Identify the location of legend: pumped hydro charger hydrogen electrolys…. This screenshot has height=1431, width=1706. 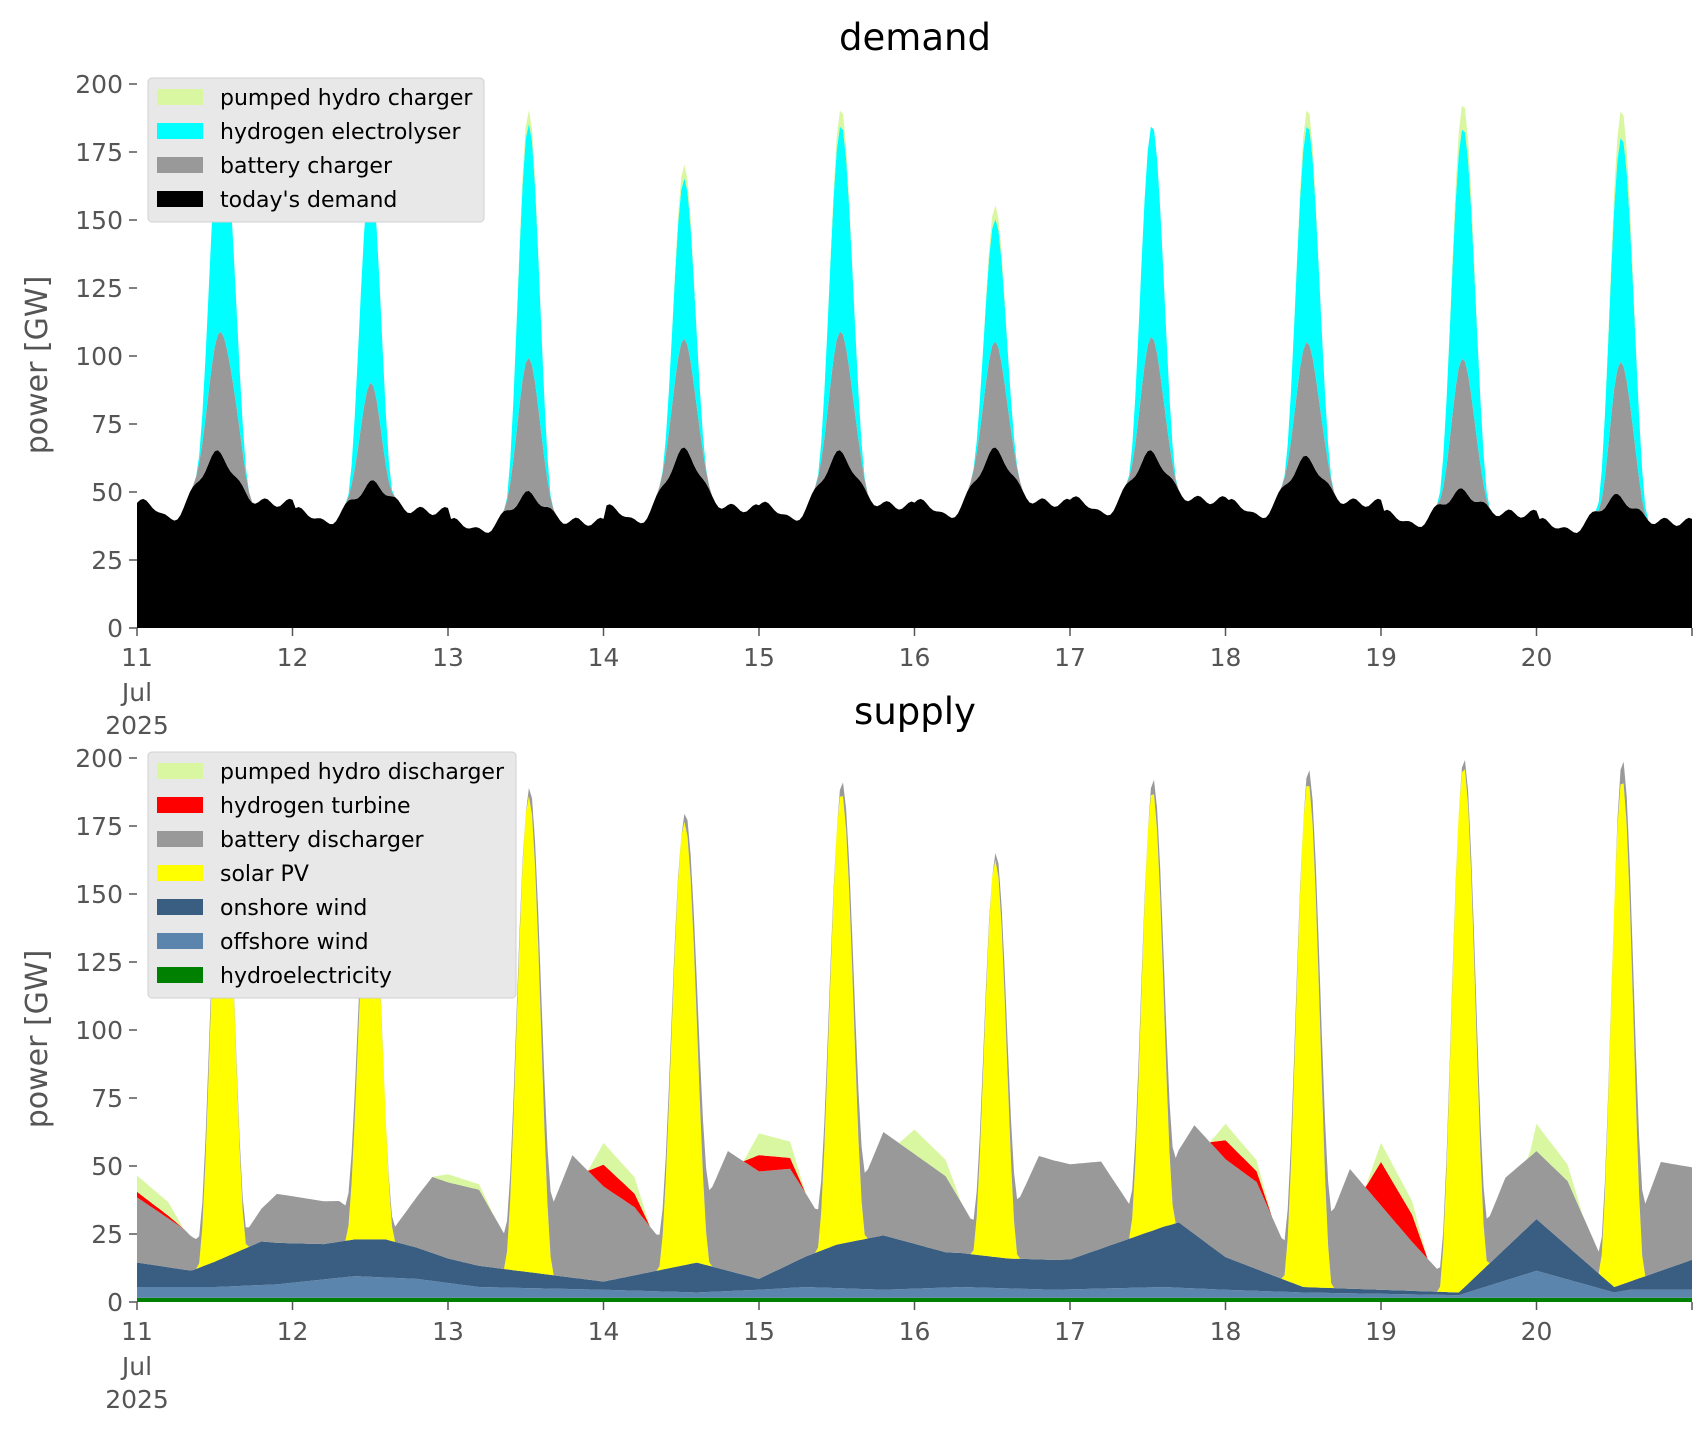
(316, 150).